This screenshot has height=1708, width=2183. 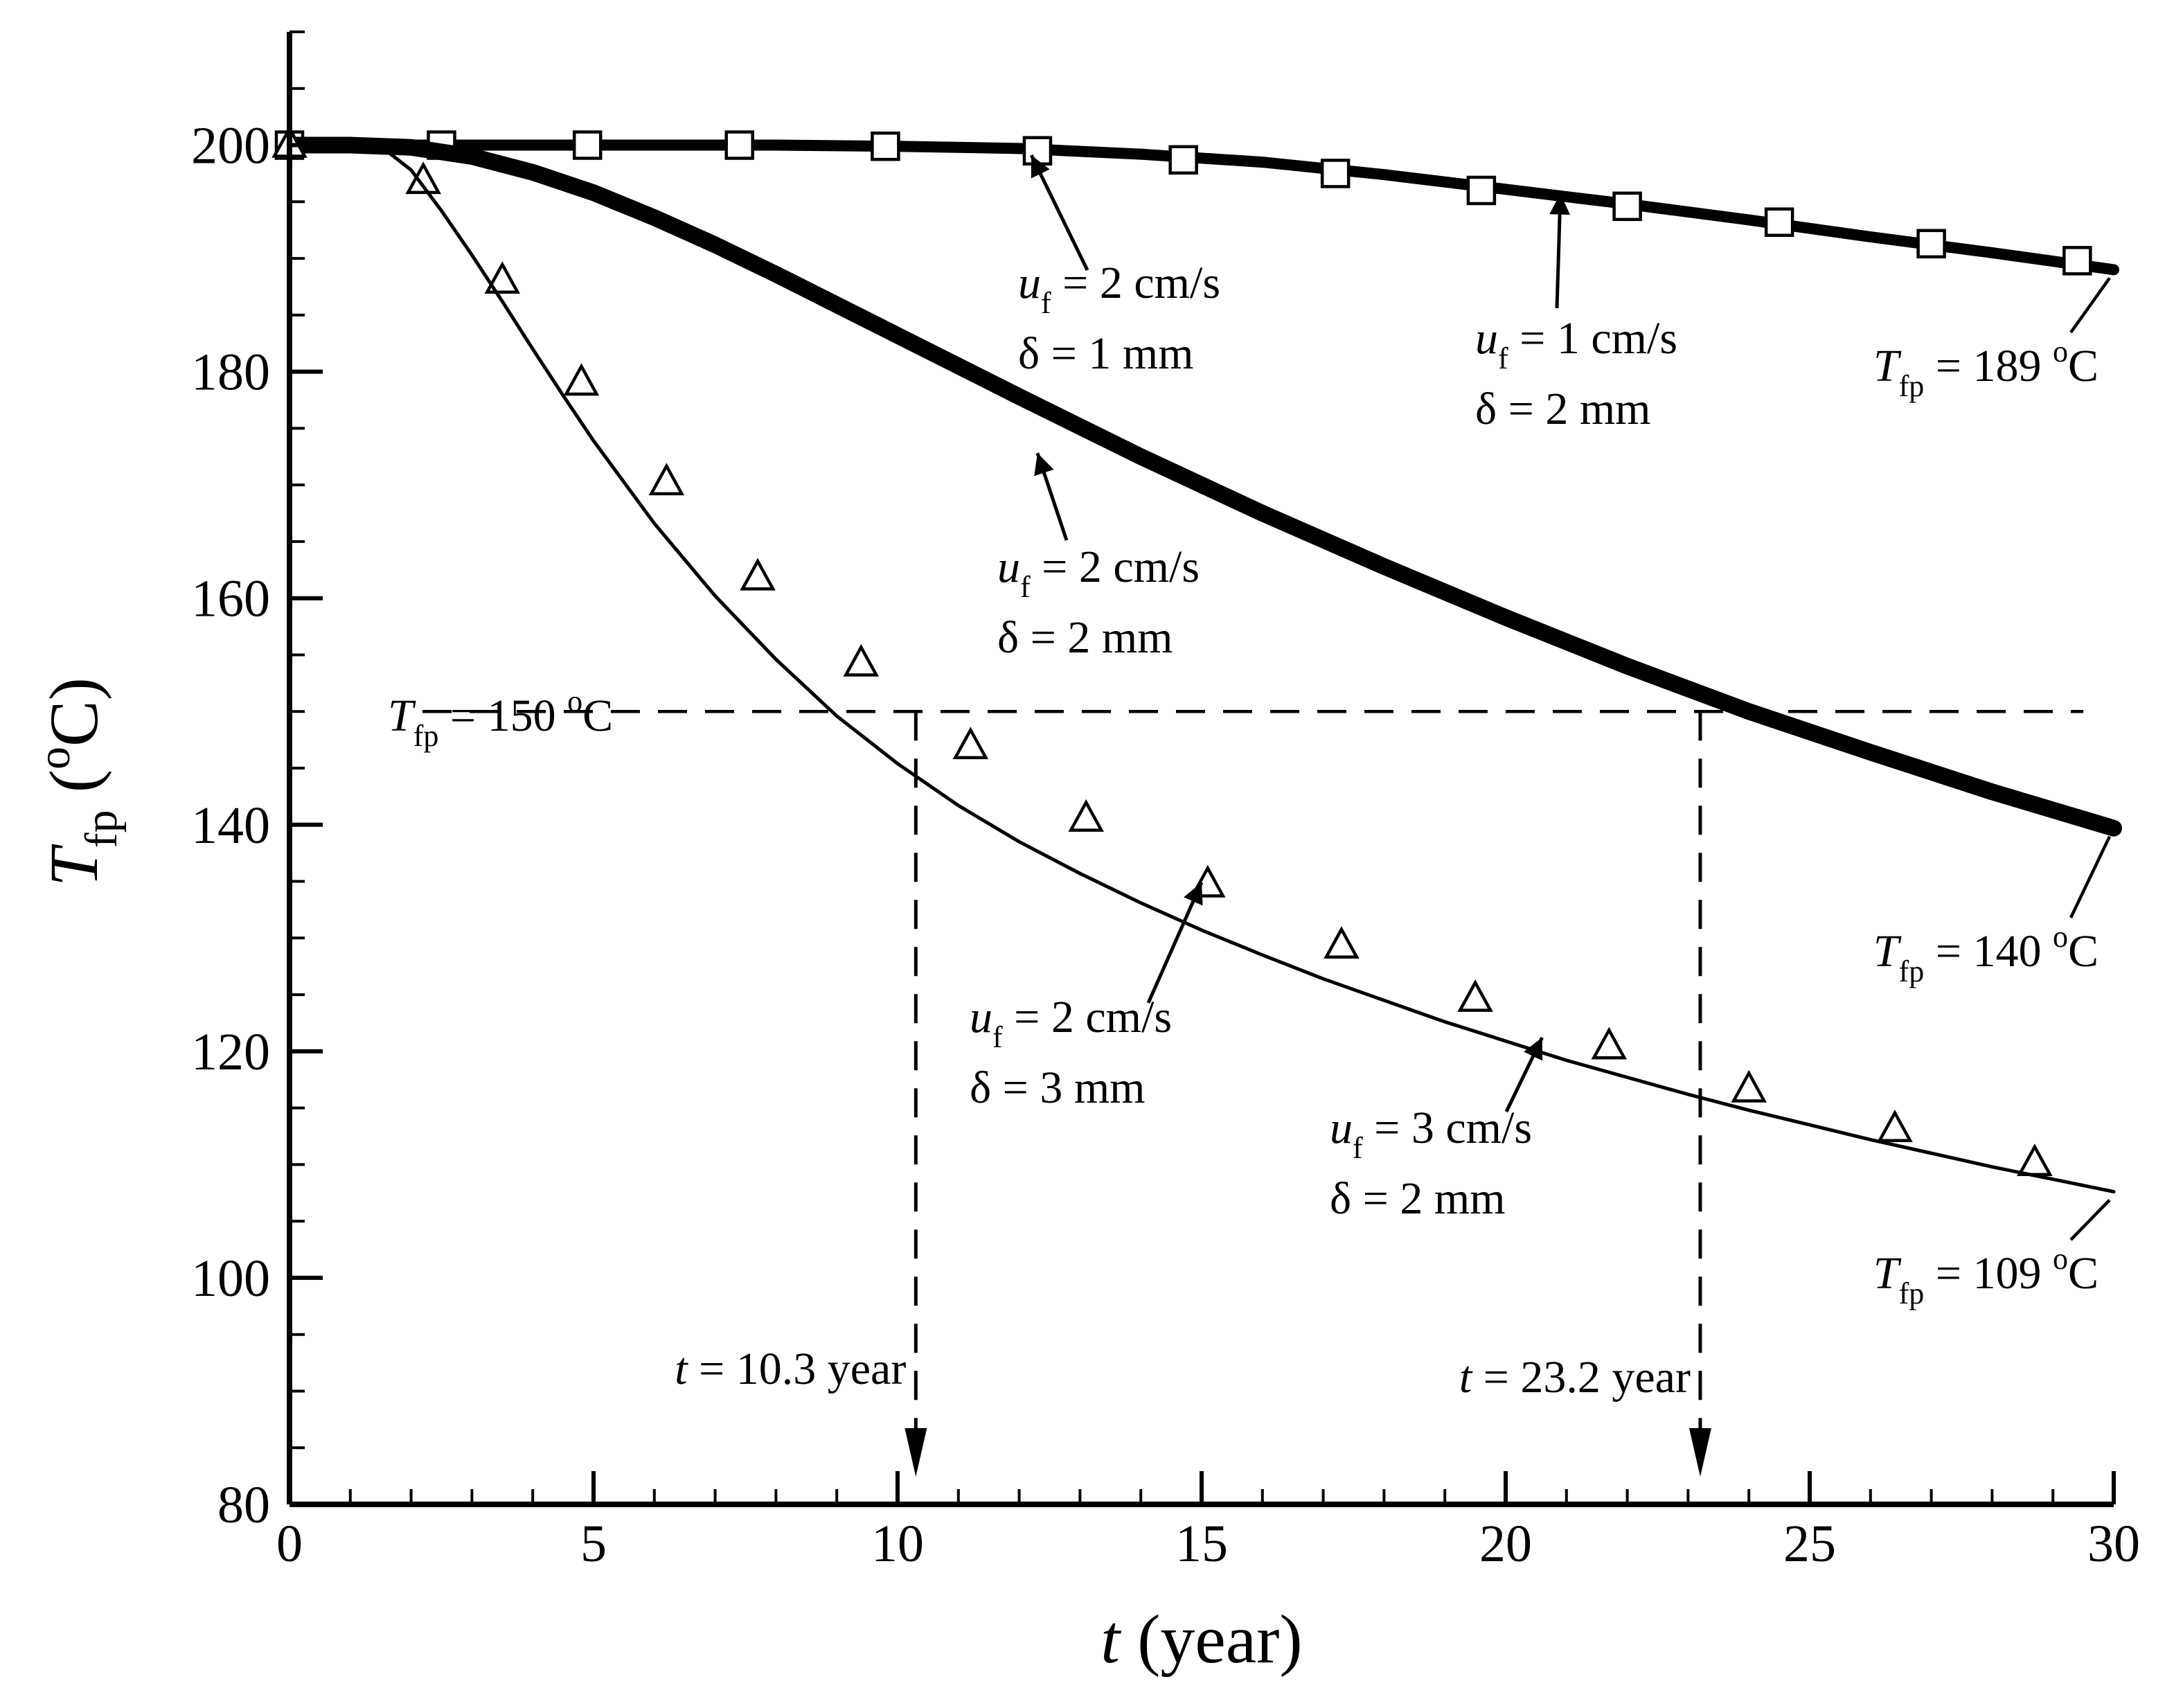 What do you see at coordinates (1058, 1087) in the screenshot?
I see `annotation-sublabel-4: δ = 3 mm` at bounding box center [1058, 1087].